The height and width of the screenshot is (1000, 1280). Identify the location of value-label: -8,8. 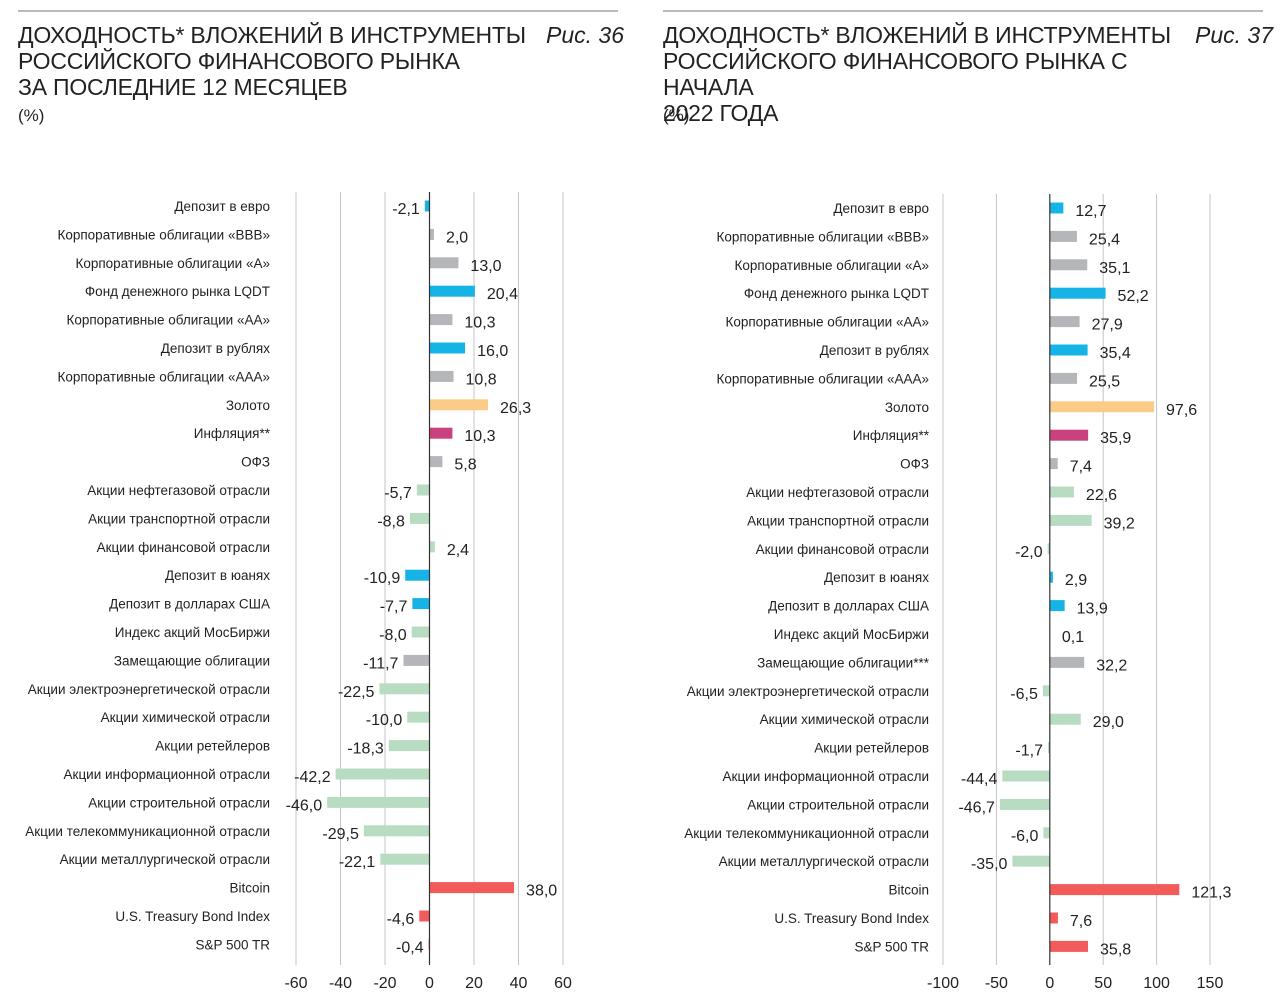
(391, 521).